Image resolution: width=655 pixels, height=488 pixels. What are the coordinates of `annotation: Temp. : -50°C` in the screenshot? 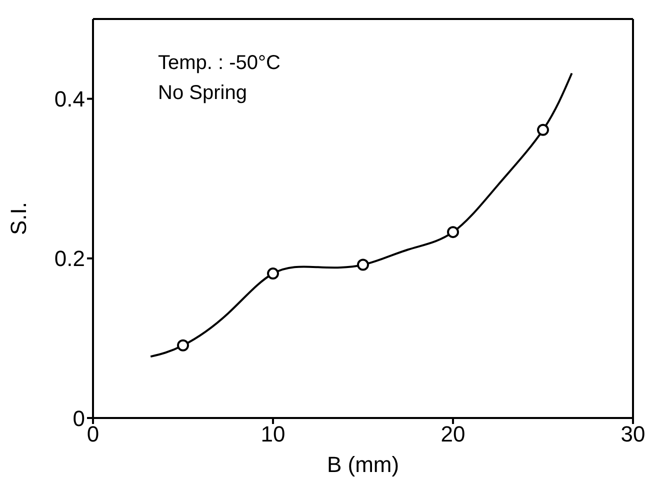 It's located at (219, 63).